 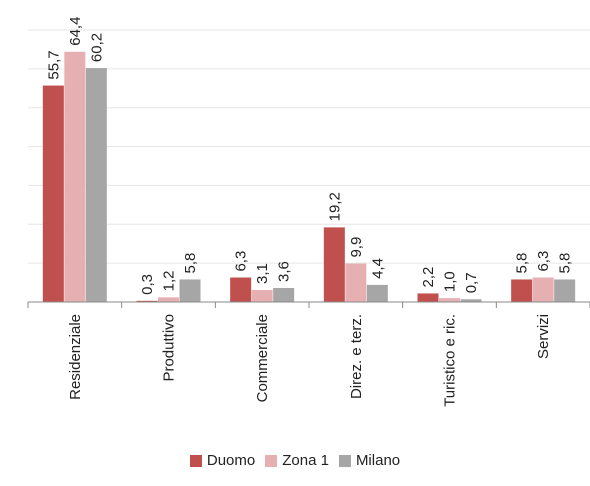 I want to click on value-label: 4,4, so click(x=377, y=268).